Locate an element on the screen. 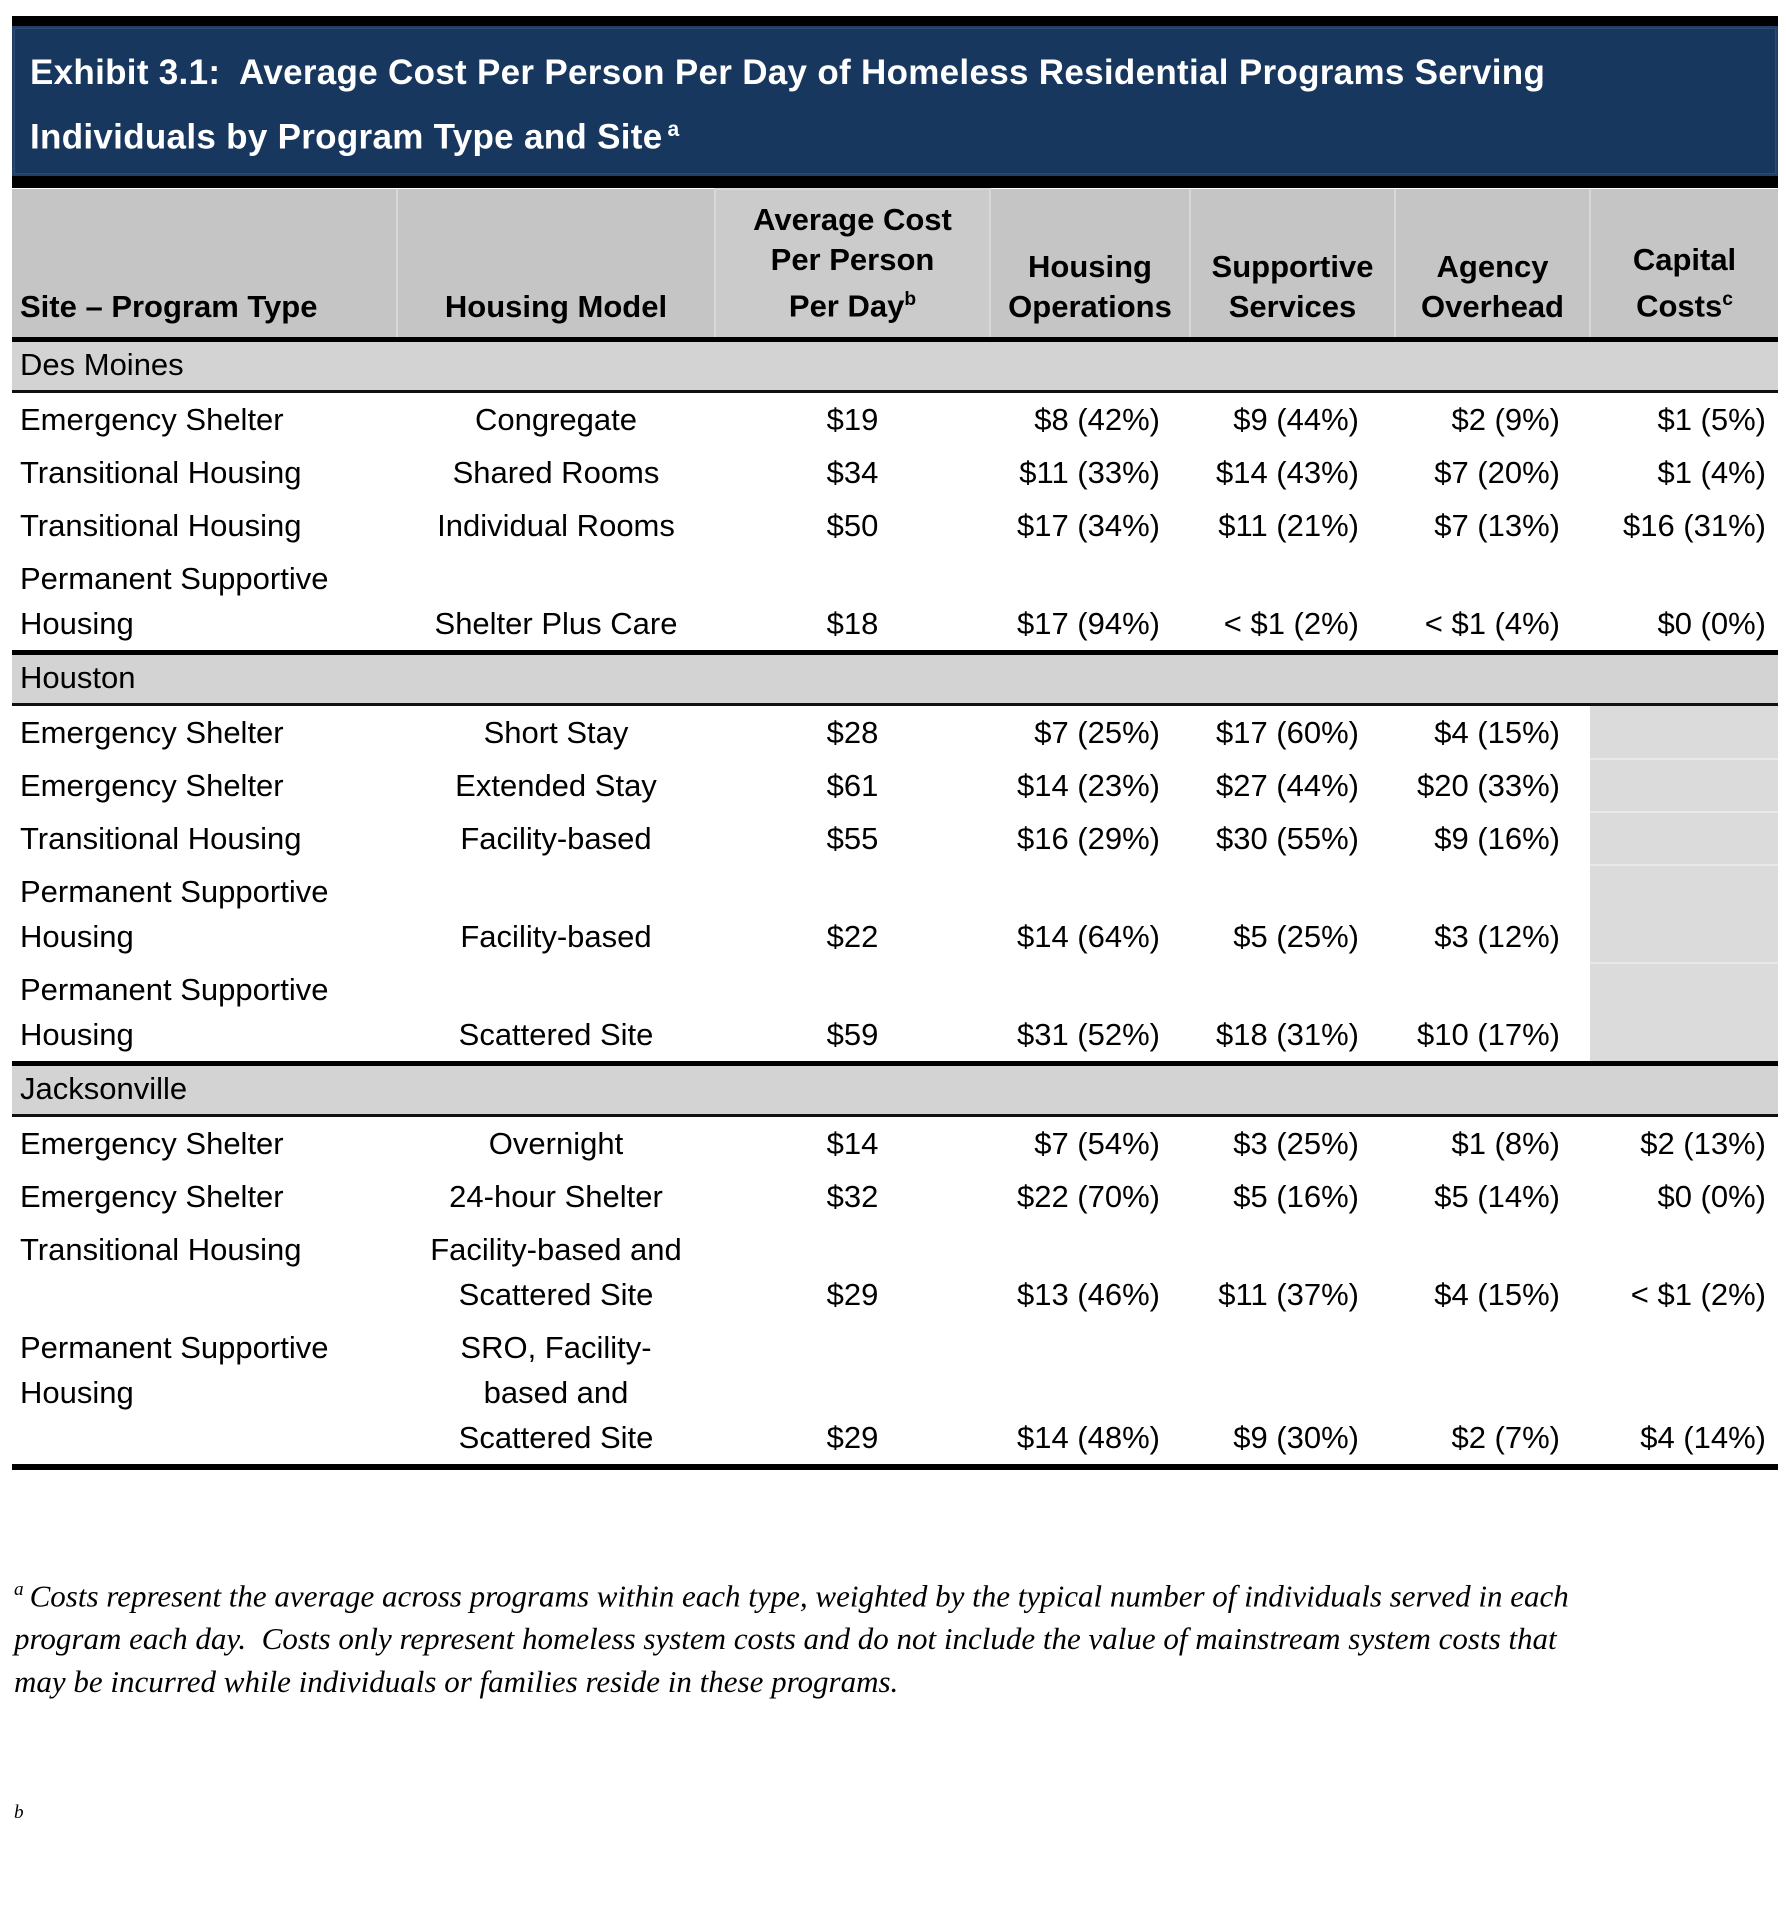 The width and height of the screenshot is (1786, 1926). column-header-site-program-type: Site – Program Type is located at coordinates (204, 264).